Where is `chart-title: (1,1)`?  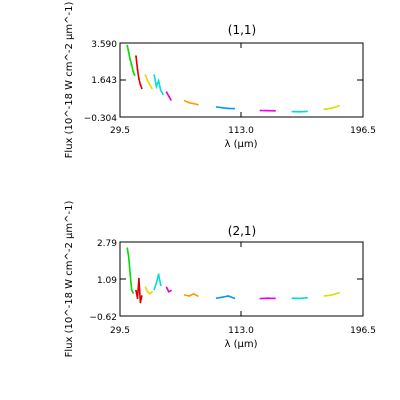 chart-title: (1,1) is located at coordinates (242, 30).